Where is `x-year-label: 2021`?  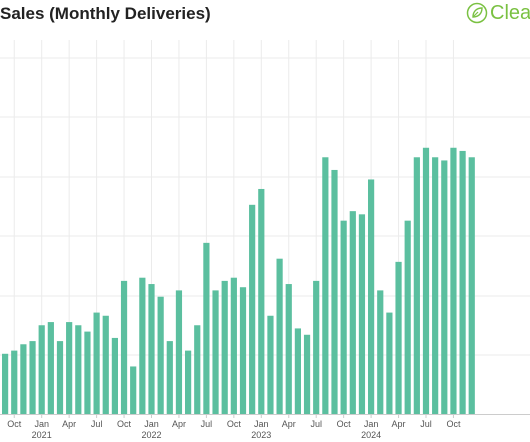
x-year-label: 2021 is located at coordinates (42, 435).